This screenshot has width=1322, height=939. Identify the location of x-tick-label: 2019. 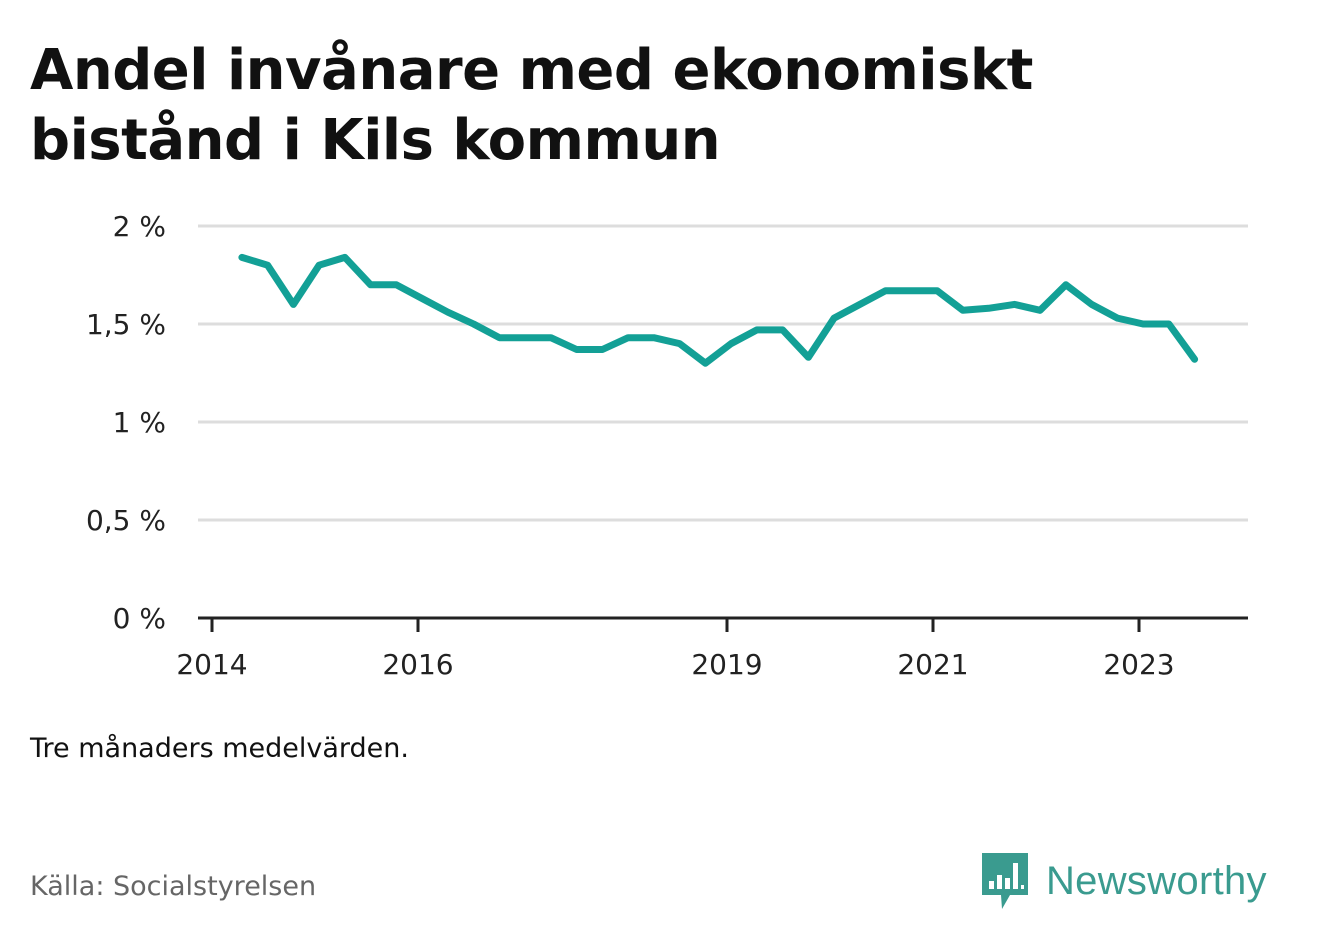
(726, 664).